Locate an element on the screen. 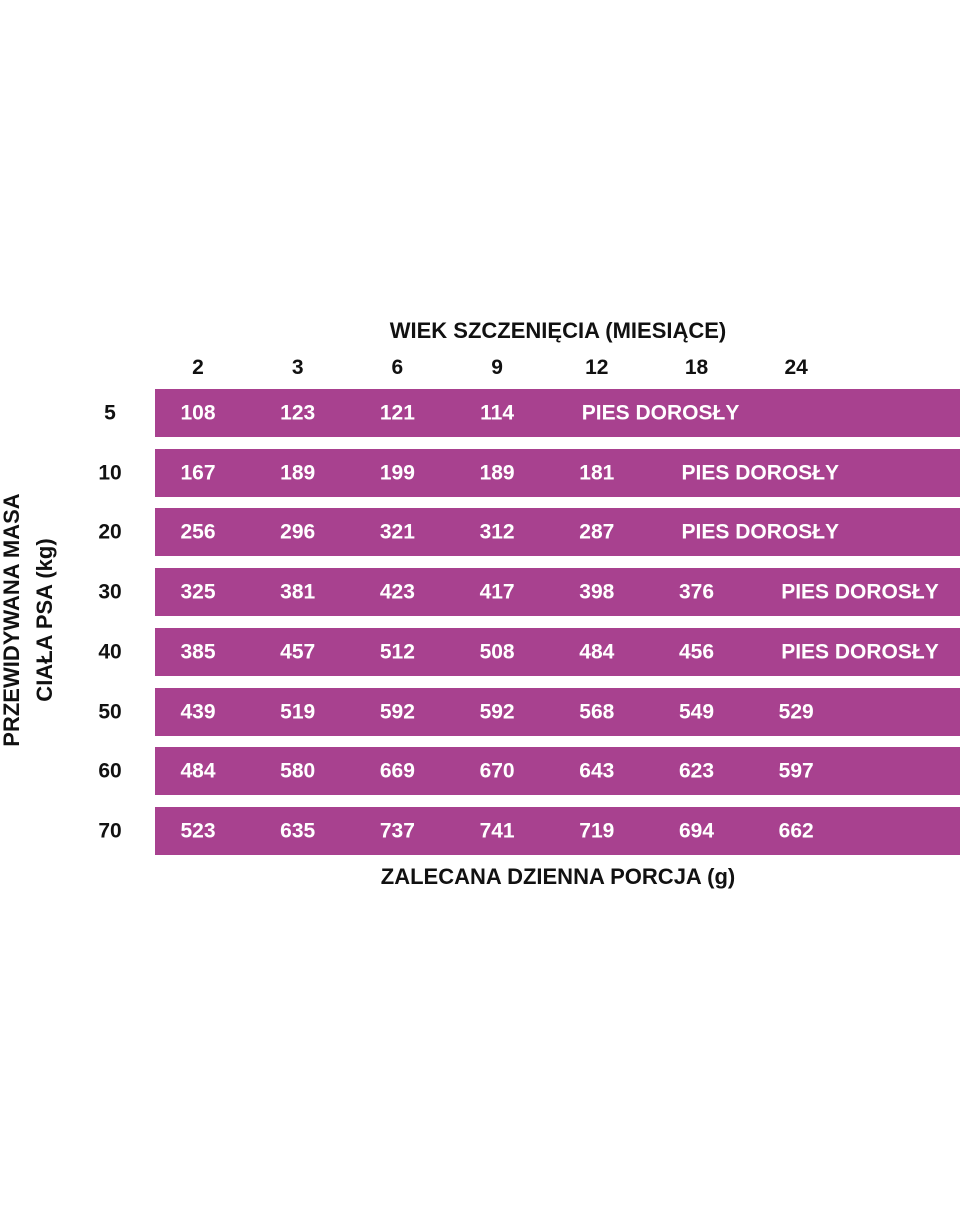 The height and width of the screenshot is (1214, 960). cell: 296 is located at coordinates (298, 532).